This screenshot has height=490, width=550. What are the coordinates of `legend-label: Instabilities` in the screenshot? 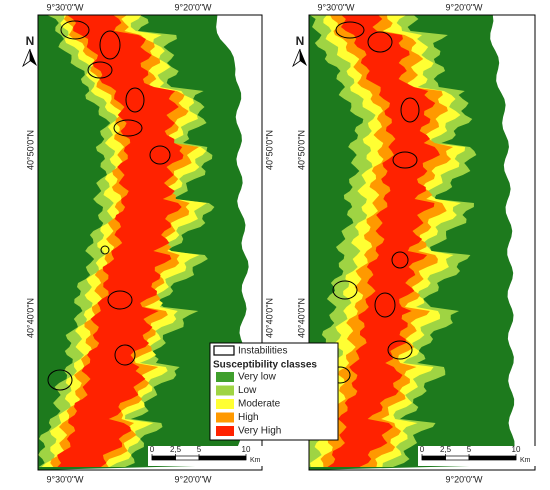 It's located at (262, 351).